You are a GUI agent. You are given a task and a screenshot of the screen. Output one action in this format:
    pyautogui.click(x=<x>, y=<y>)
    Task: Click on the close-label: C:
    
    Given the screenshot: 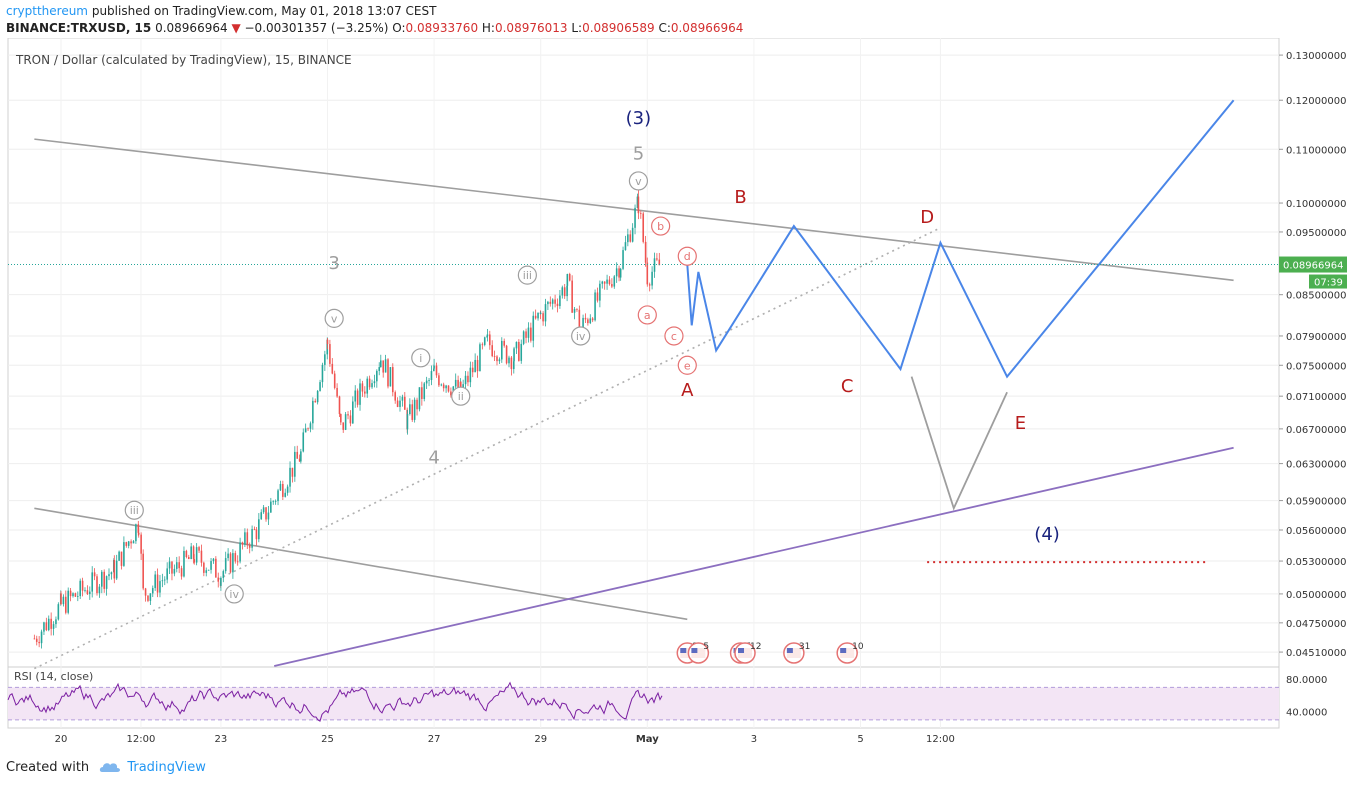 What is the action you would take?
    pyautogui.click(x=664, y=28)
    